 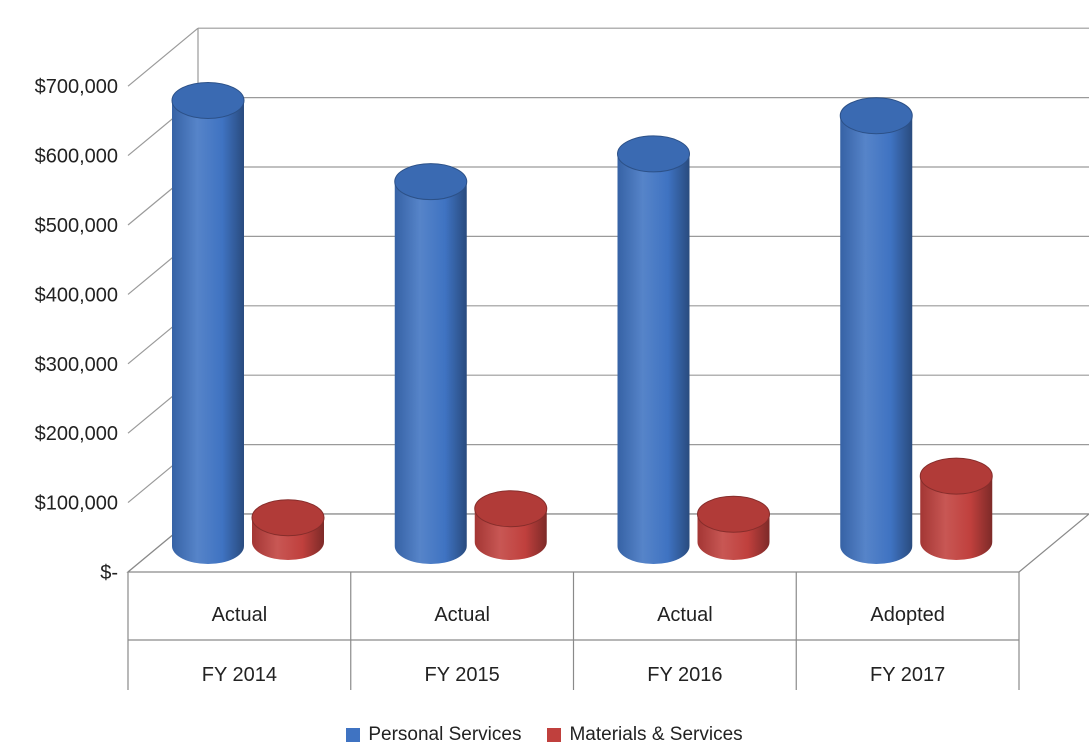 I want to click on y-tick-label: $100,000, so click(x=76, y=504).